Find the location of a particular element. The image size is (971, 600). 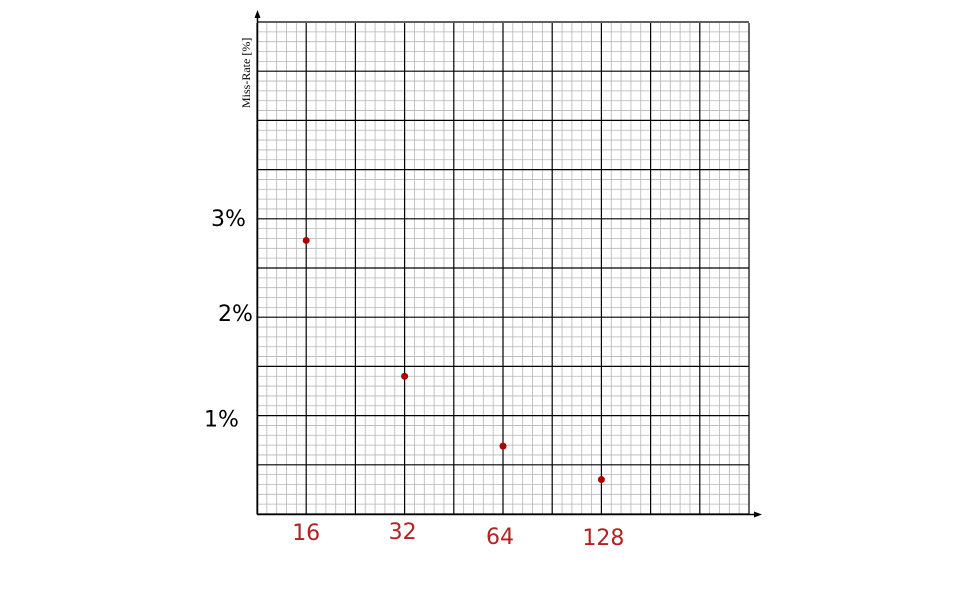

x-axis-arrow is located at coordinates (758, 514).